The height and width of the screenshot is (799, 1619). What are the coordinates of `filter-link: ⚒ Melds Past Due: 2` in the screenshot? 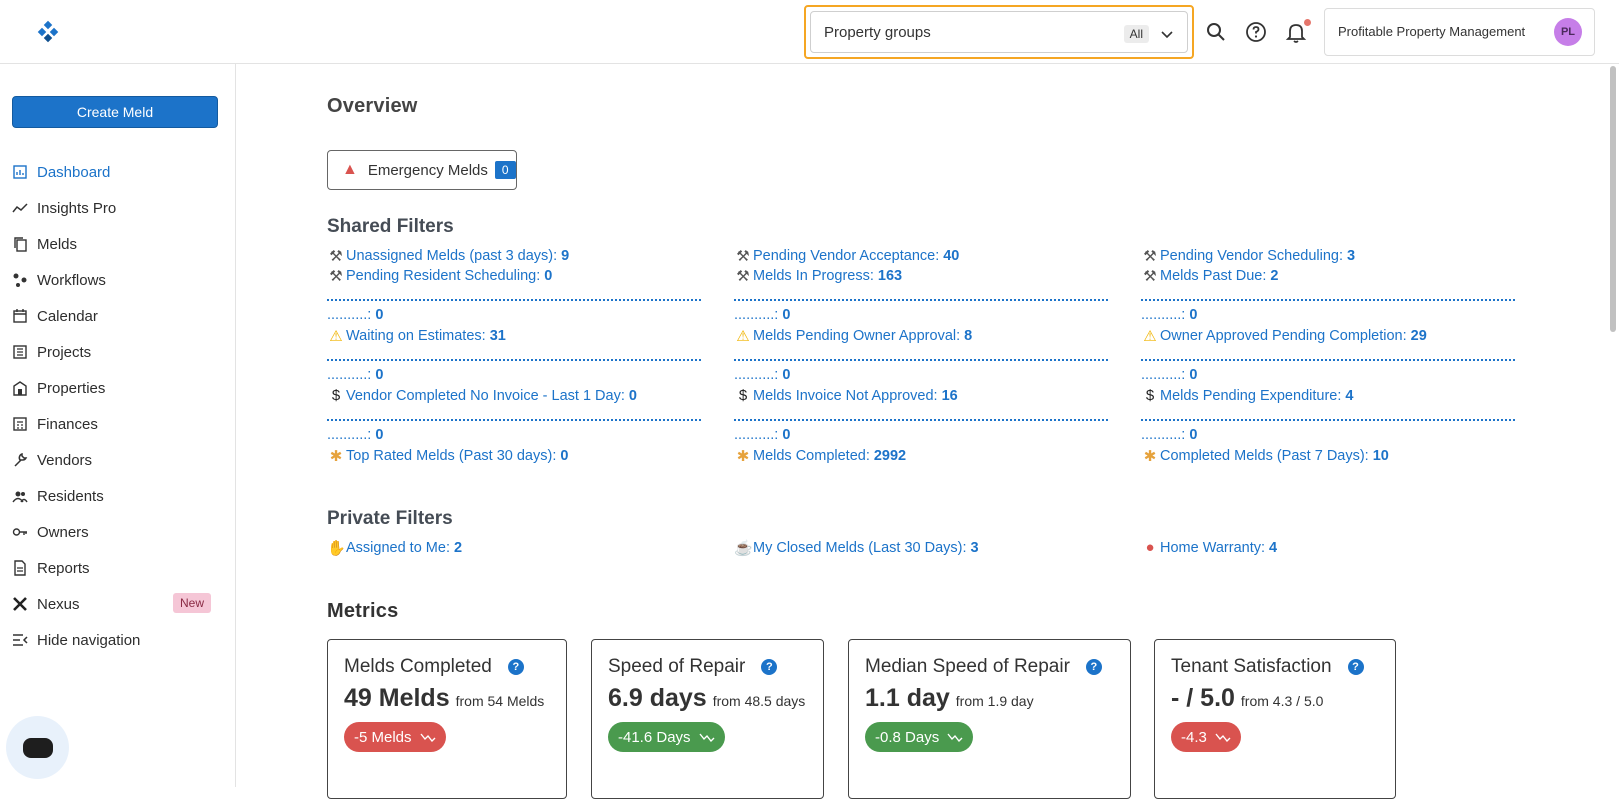 It's located at (1209, 276).